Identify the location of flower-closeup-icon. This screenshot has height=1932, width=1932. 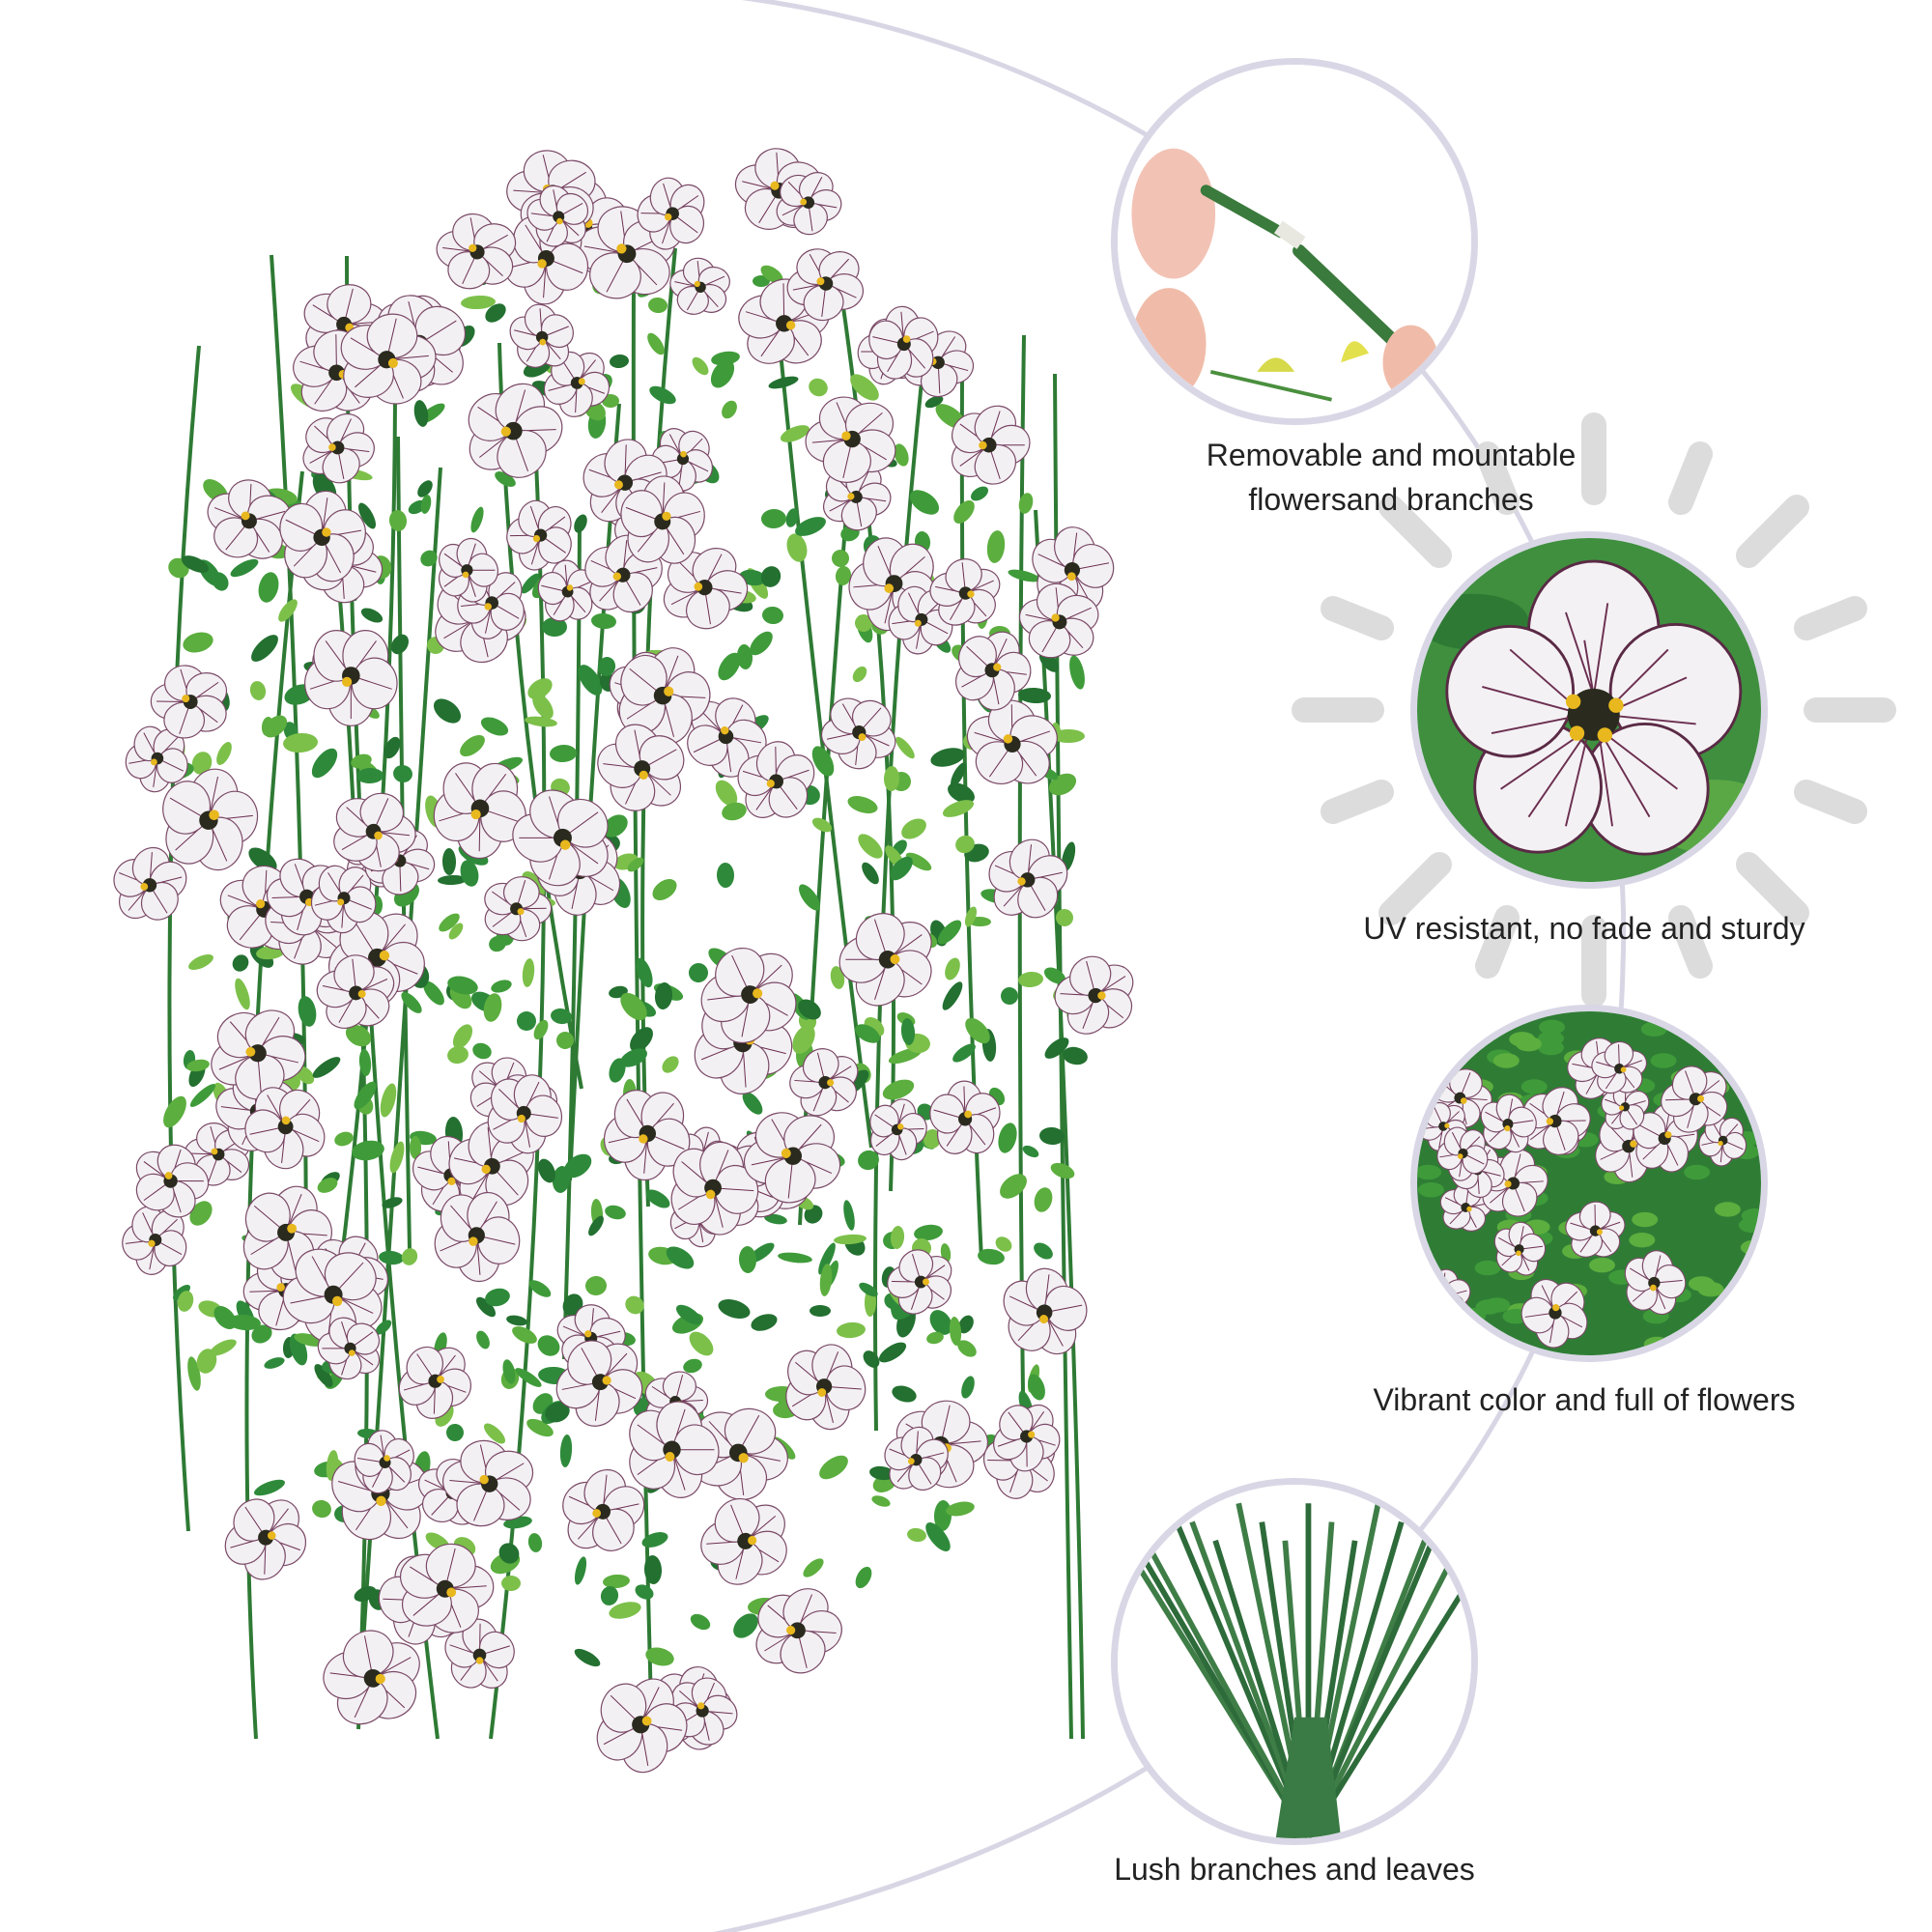
(1589, 710).